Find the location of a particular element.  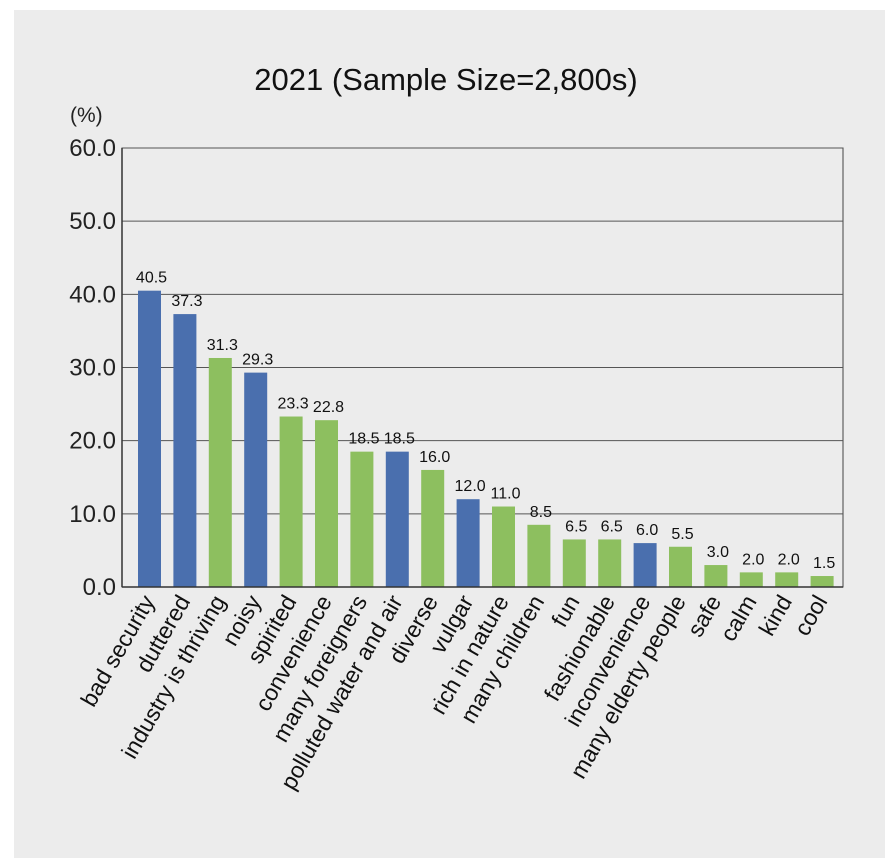

y-tick-label: 10.0 is located at coordinates (92, 514).